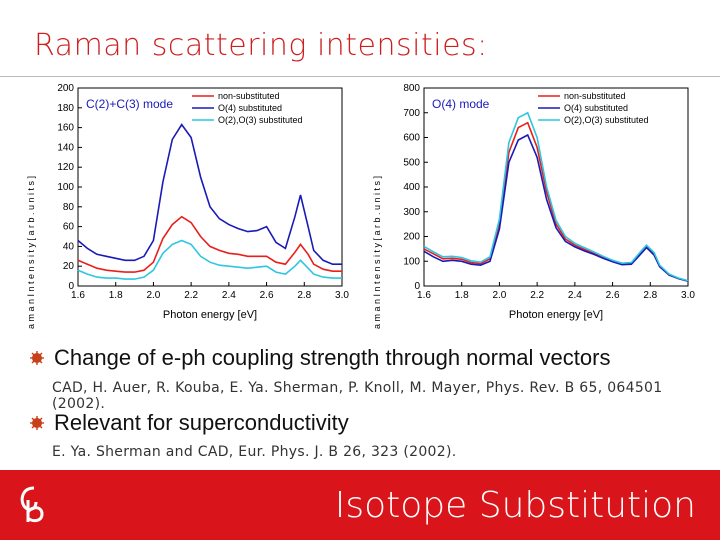 The image size is (720, 540). Describe the element at coordinates (411, 212) in the screenshot. I see `y-tick-label: 300` at that location.